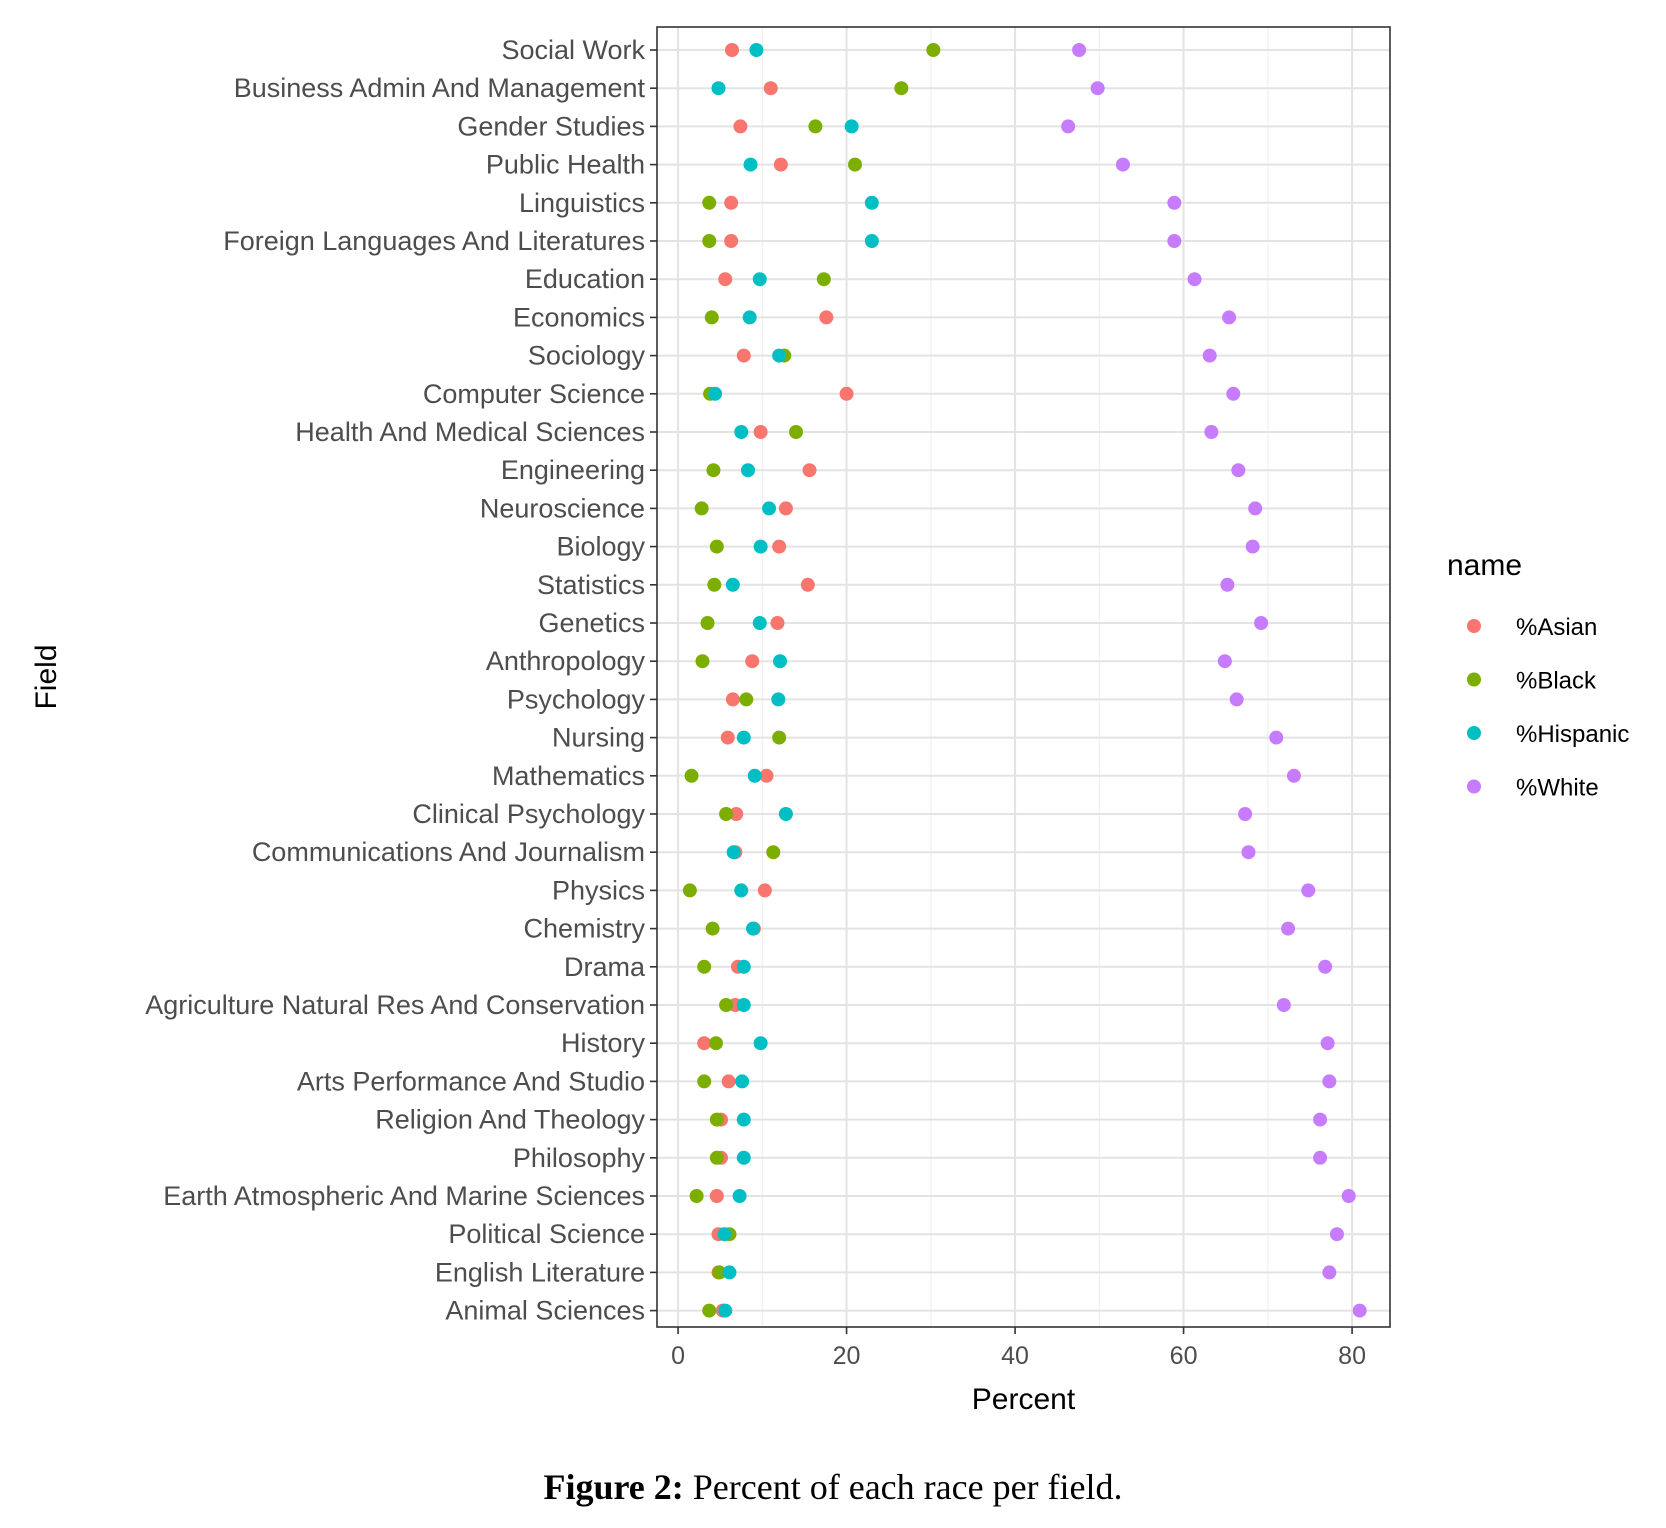 Image resolution: width=1666 pixels, height=1528 pixels. I want to click on caption-label: Figure 2:, so click(613, 1487).